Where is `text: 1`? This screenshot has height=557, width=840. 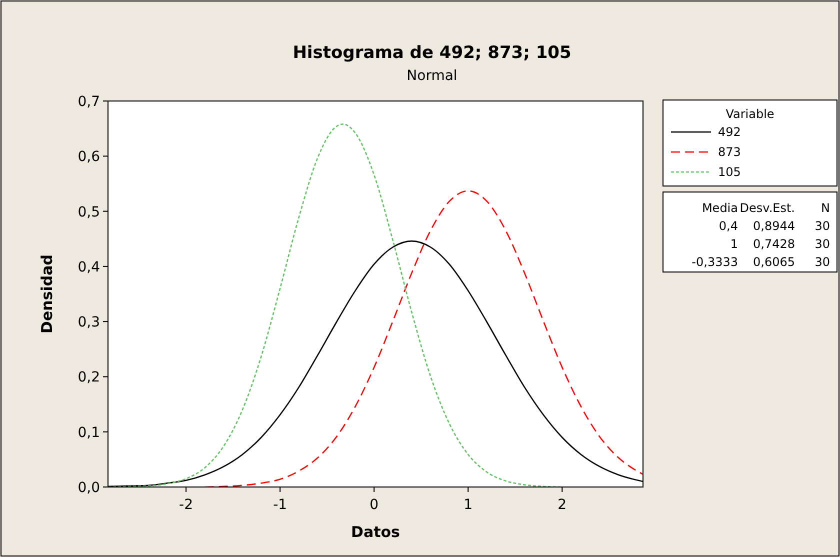
text: 1 is located at coordinates (734, 244).